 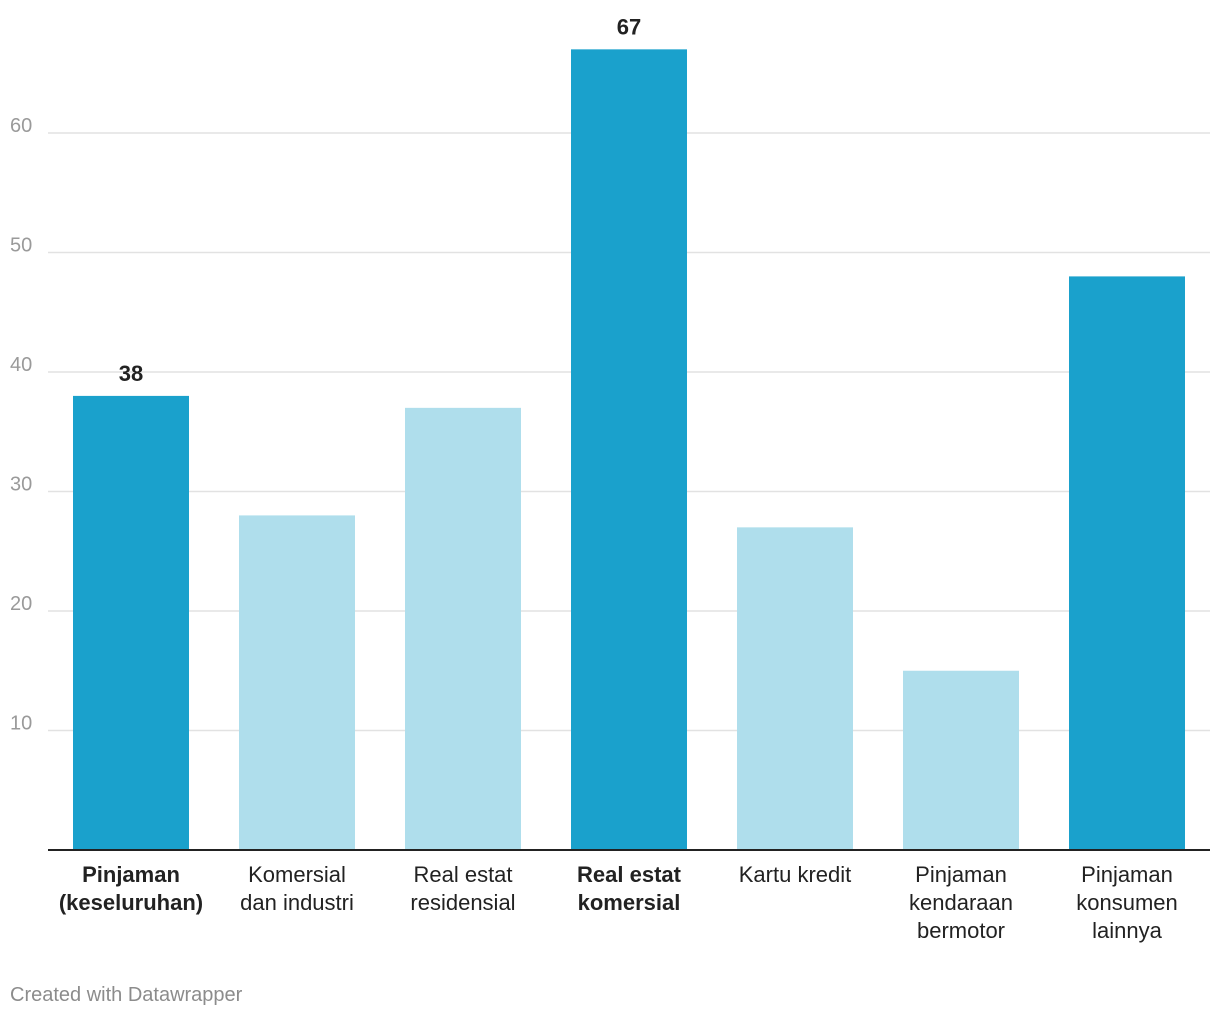 What do you see at coordinates (629, 902) in the screenshot?
I see `x-category-label-line: komersial` at bounding box center [629, 902].